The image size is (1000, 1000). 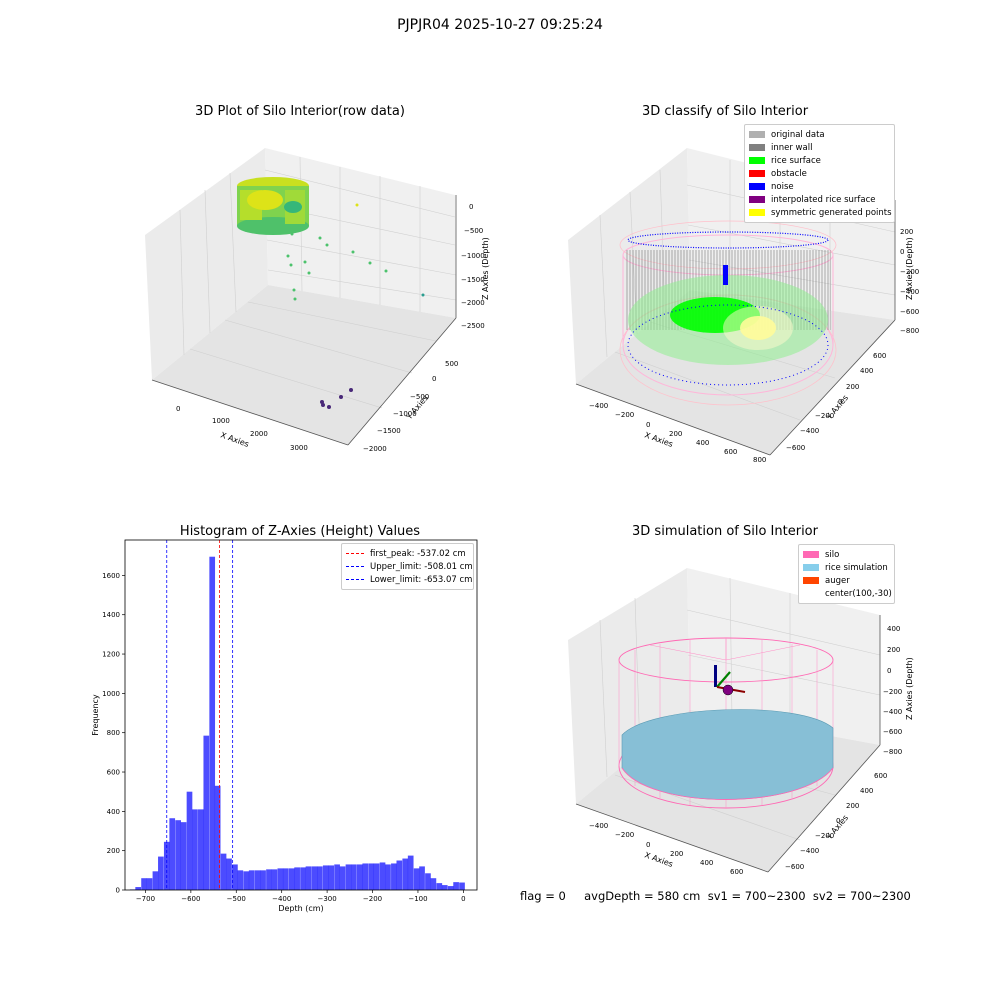 I want to click on tick: 500, so click(x=451, y=364).